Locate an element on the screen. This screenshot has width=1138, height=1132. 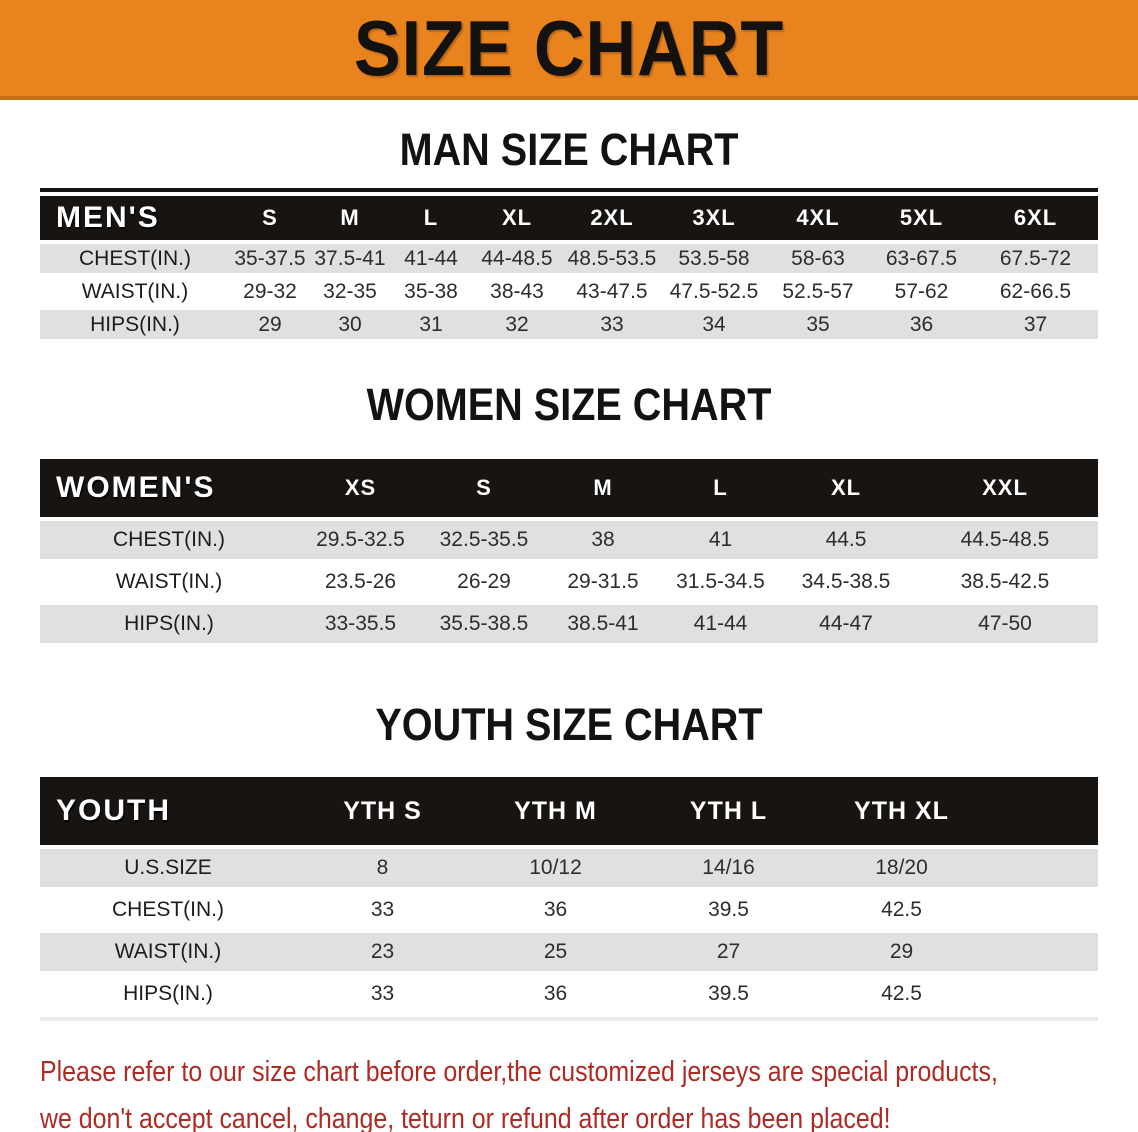
size-value: 47.5-52.5 is located at coordinates (714, 291).